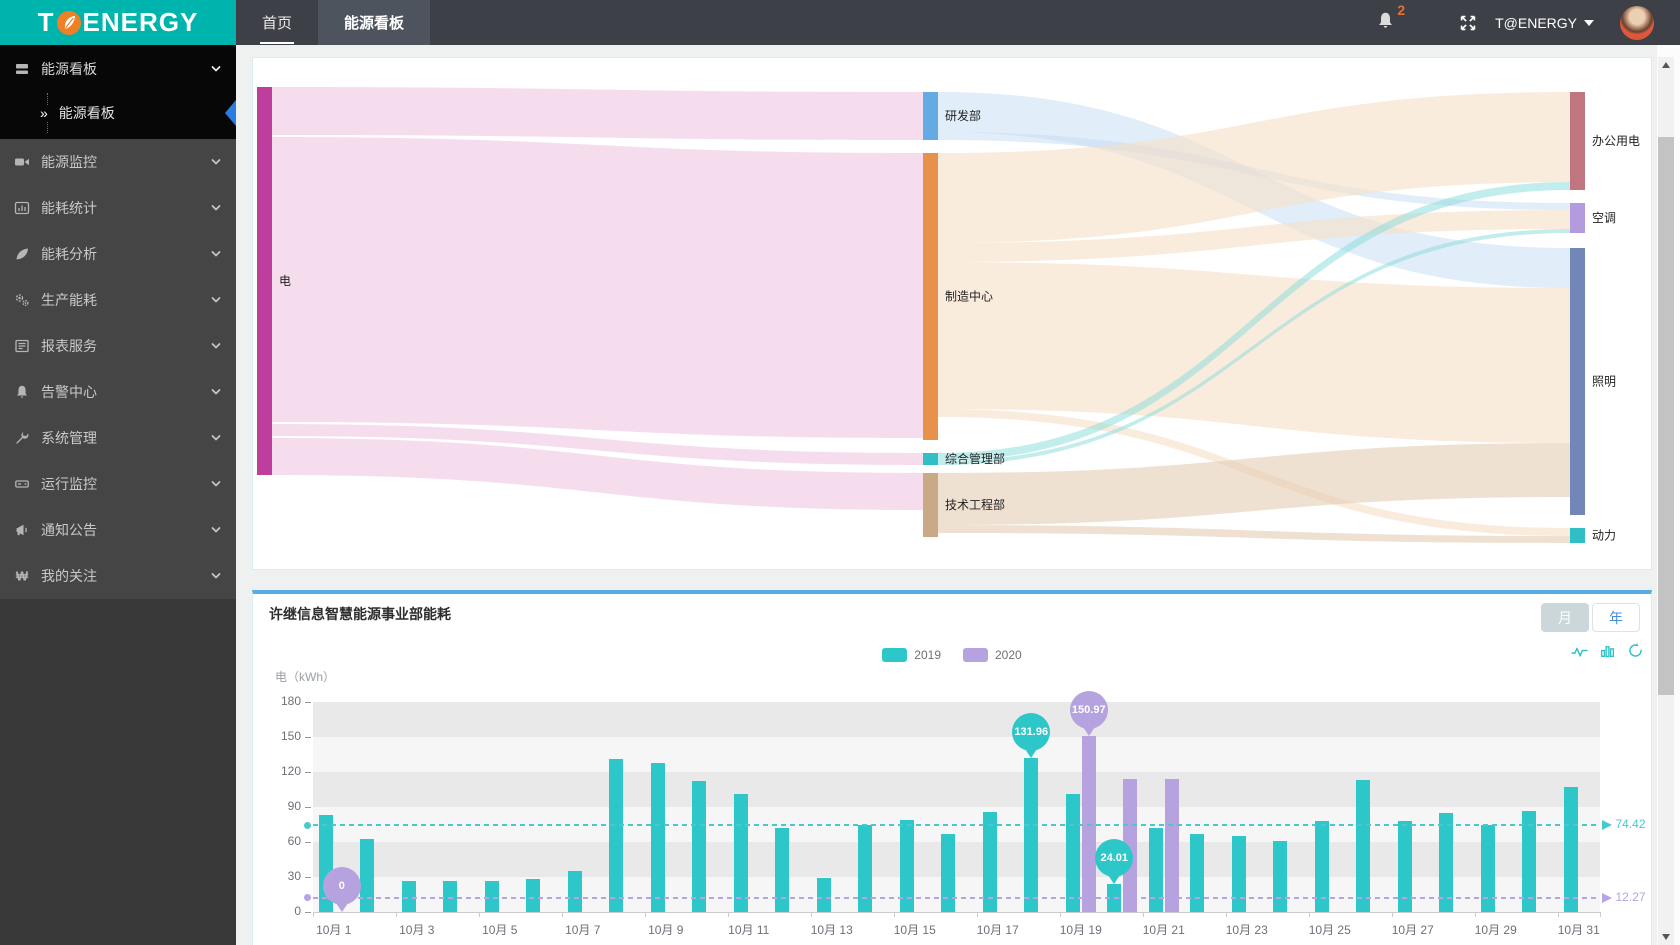 This screenshot has width=1680, height=945. What do you see at coordinates (22, 162) in the screenshot?
I see `camera-icon` at bounding box center [22, 162].